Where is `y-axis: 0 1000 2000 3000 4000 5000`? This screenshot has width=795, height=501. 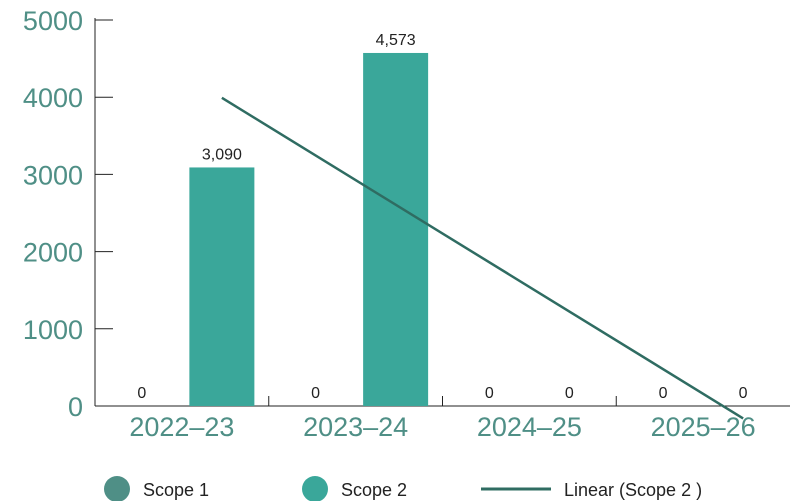 y-axis: 0 1000 2000 3000 4000 5000 is located at coordinates (68, 214).